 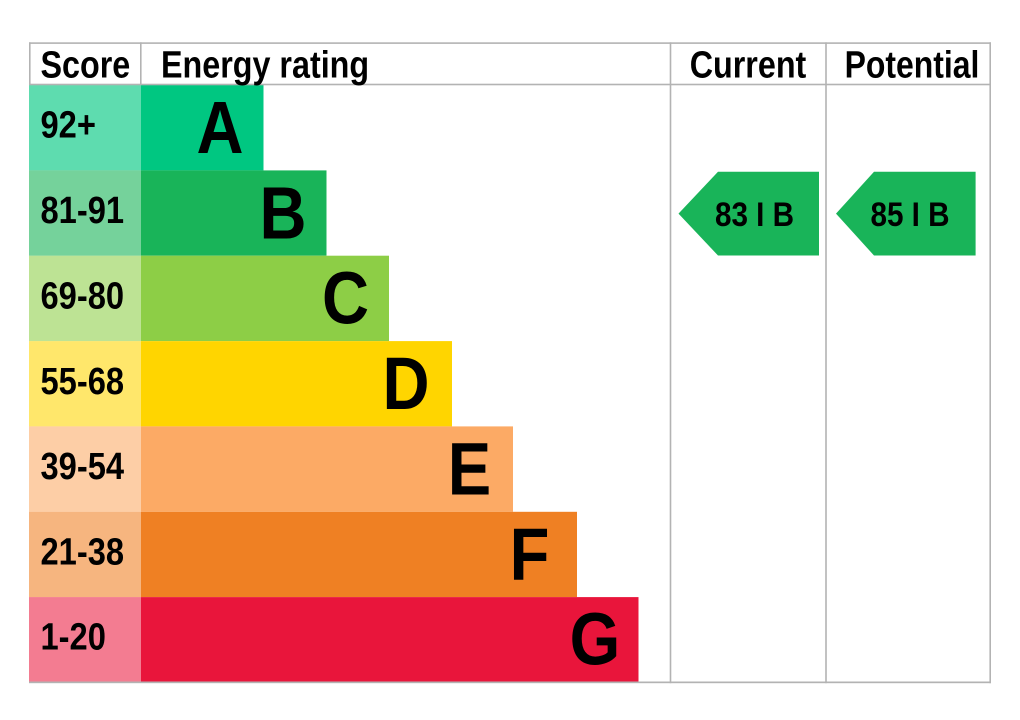 What do you see at coordinates (345, 298) in the screenshot?
I see `svg-text: C` at bounding box center [345, 298].